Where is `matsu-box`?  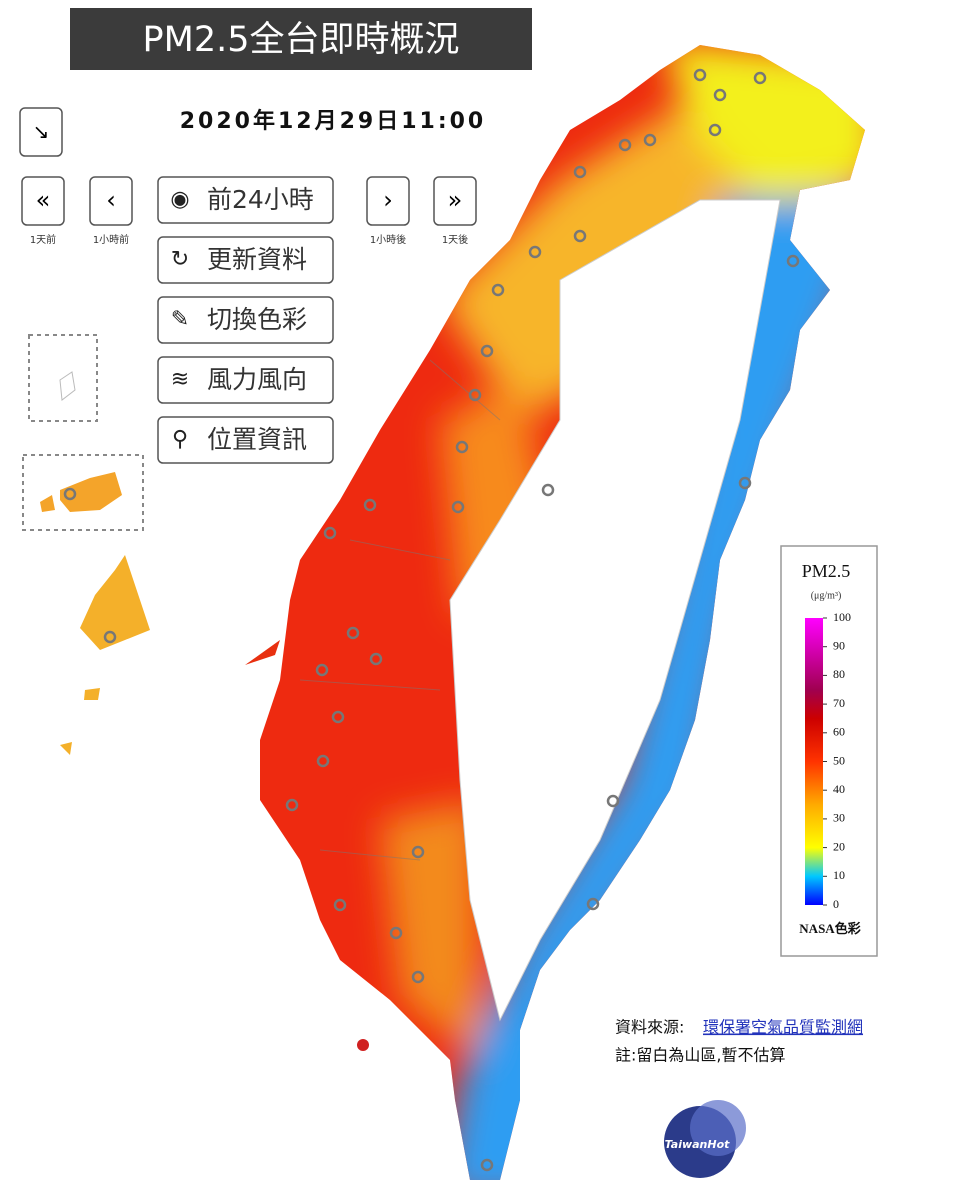 matsu-box is located at coordinates (63, 378).